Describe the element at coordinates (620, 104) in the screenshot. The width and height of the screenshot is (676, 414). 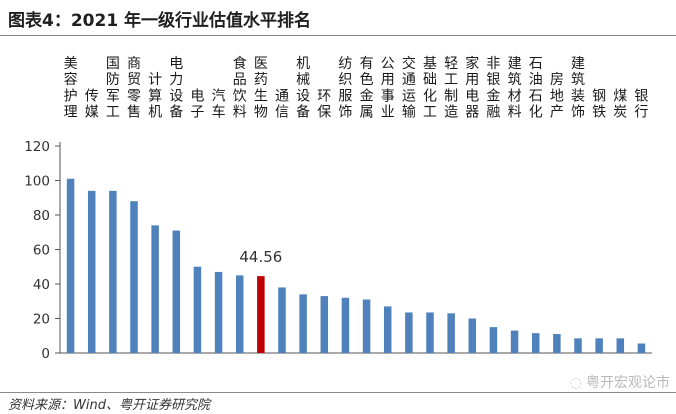
I see `category-label: 煤炭` at that location.